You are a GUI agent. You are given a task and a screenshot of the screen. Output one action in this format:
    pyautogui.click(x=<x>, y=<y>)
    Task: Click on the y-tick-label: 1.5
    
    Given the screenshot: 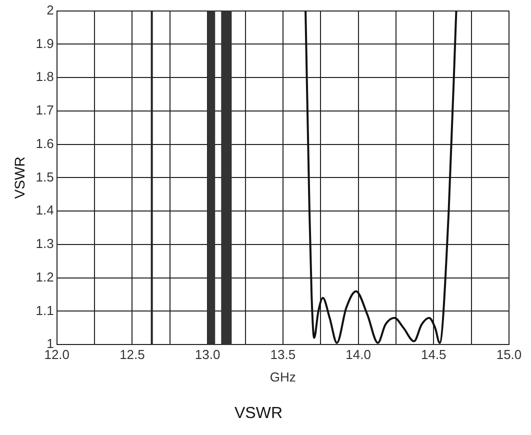 What is the action you would take?
    pyautogui.click(x=45, y=176)
    